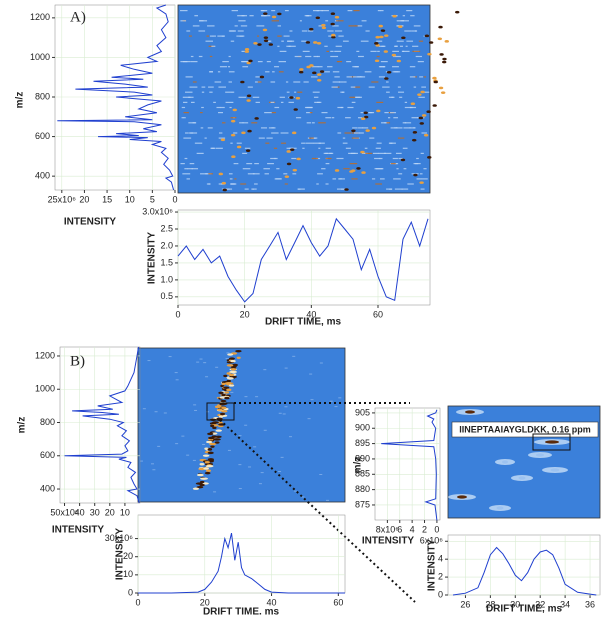 This screenshot has height=621, width=605. What do you see at coordinates (378, 314) in the screenshot?
I see `x-tick-label: 60` at bounding box center [378, 314].